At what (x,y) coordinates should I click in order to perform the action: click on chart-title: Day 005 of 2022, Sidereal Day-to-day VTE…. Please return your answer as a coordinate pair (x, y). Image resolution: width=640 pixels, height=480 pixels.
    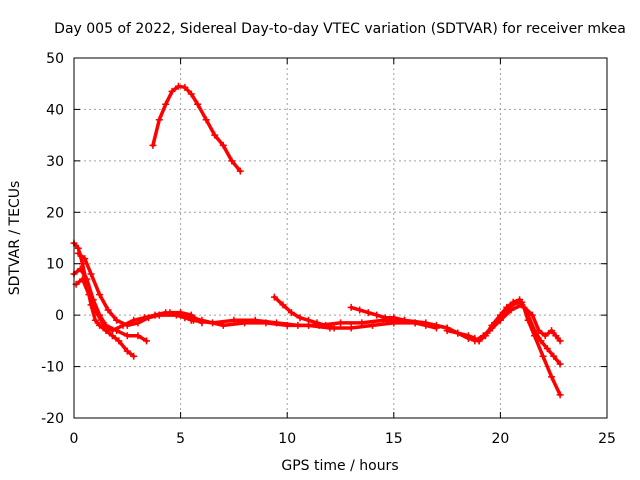
    Looking at the image, I should click on (340, 29).